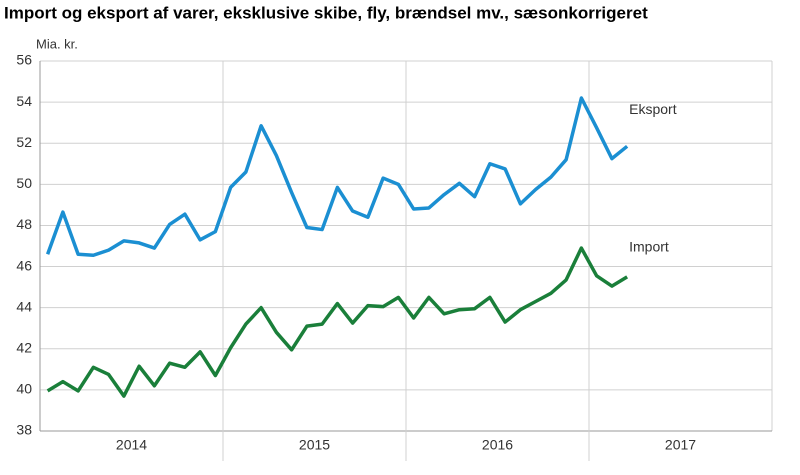 The height and width of the screenshot is (475, 800). What do you see at coordinates (24, 142) in the screenshot?
I see `y-tick-label: 52` at bounding box center [24, 142].